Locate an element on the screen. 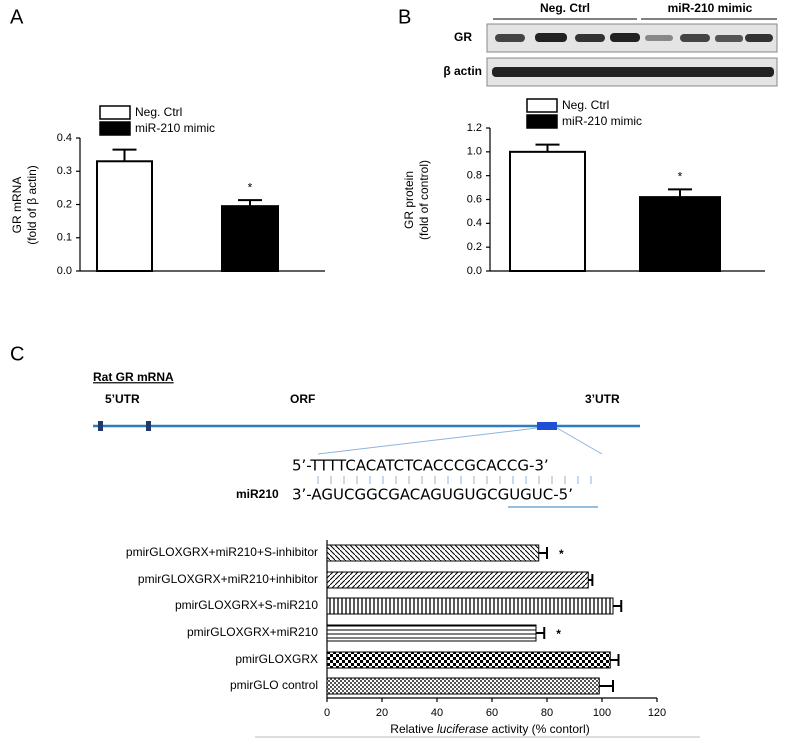 Image resolution: width=786 pixels, height=739 pixels. y-tick-label: 1.2 is located at coordinates (474, 128).